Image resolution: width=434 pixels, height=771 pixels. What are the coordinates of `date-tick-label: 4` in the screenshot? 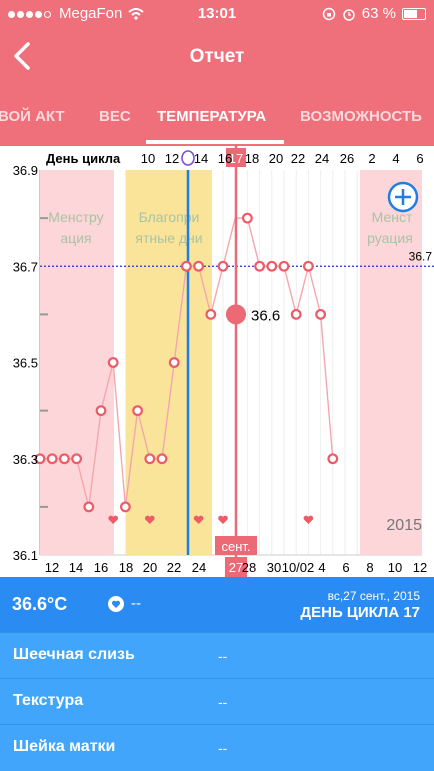 It's located at (321, 567).